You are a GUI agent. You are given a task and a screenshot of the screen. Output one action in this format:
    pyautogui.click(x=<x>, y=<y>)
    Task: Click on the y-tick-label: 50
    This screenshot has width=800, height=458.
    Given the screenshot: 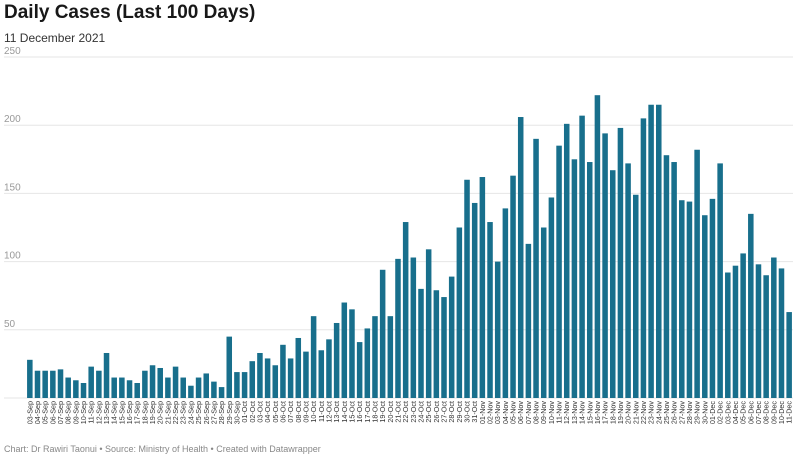 What is the action you would take?
    pyautogui.click(x=10, y=324)
    